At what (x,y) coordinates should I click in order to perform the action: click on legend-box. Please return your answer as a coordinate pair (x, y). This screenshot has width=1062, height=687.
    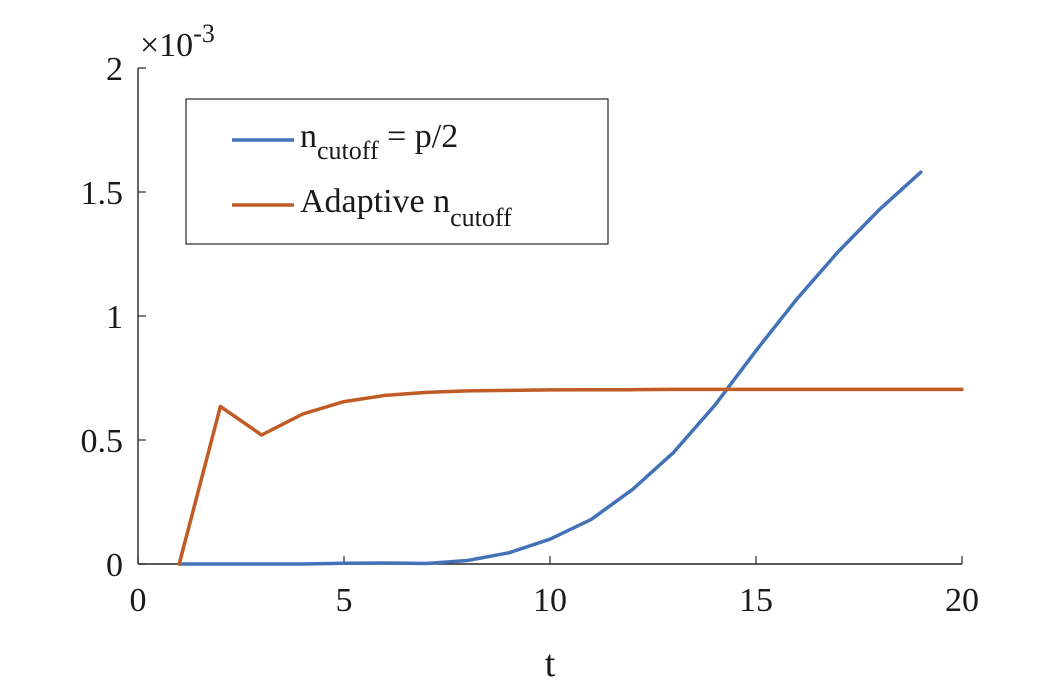
    Looking at the image, I should click on (397, 171).